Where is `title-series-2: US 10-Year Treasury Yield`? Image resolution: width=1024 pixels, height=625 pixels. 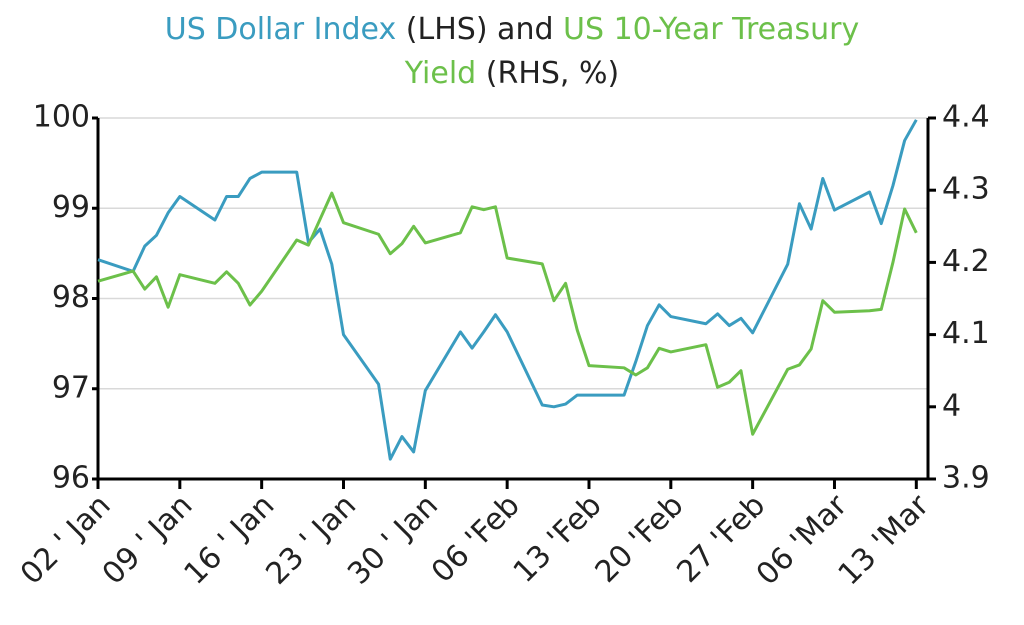
title-series-2: US 10-Year Treasury Yield is located at coordinates (632, 51).